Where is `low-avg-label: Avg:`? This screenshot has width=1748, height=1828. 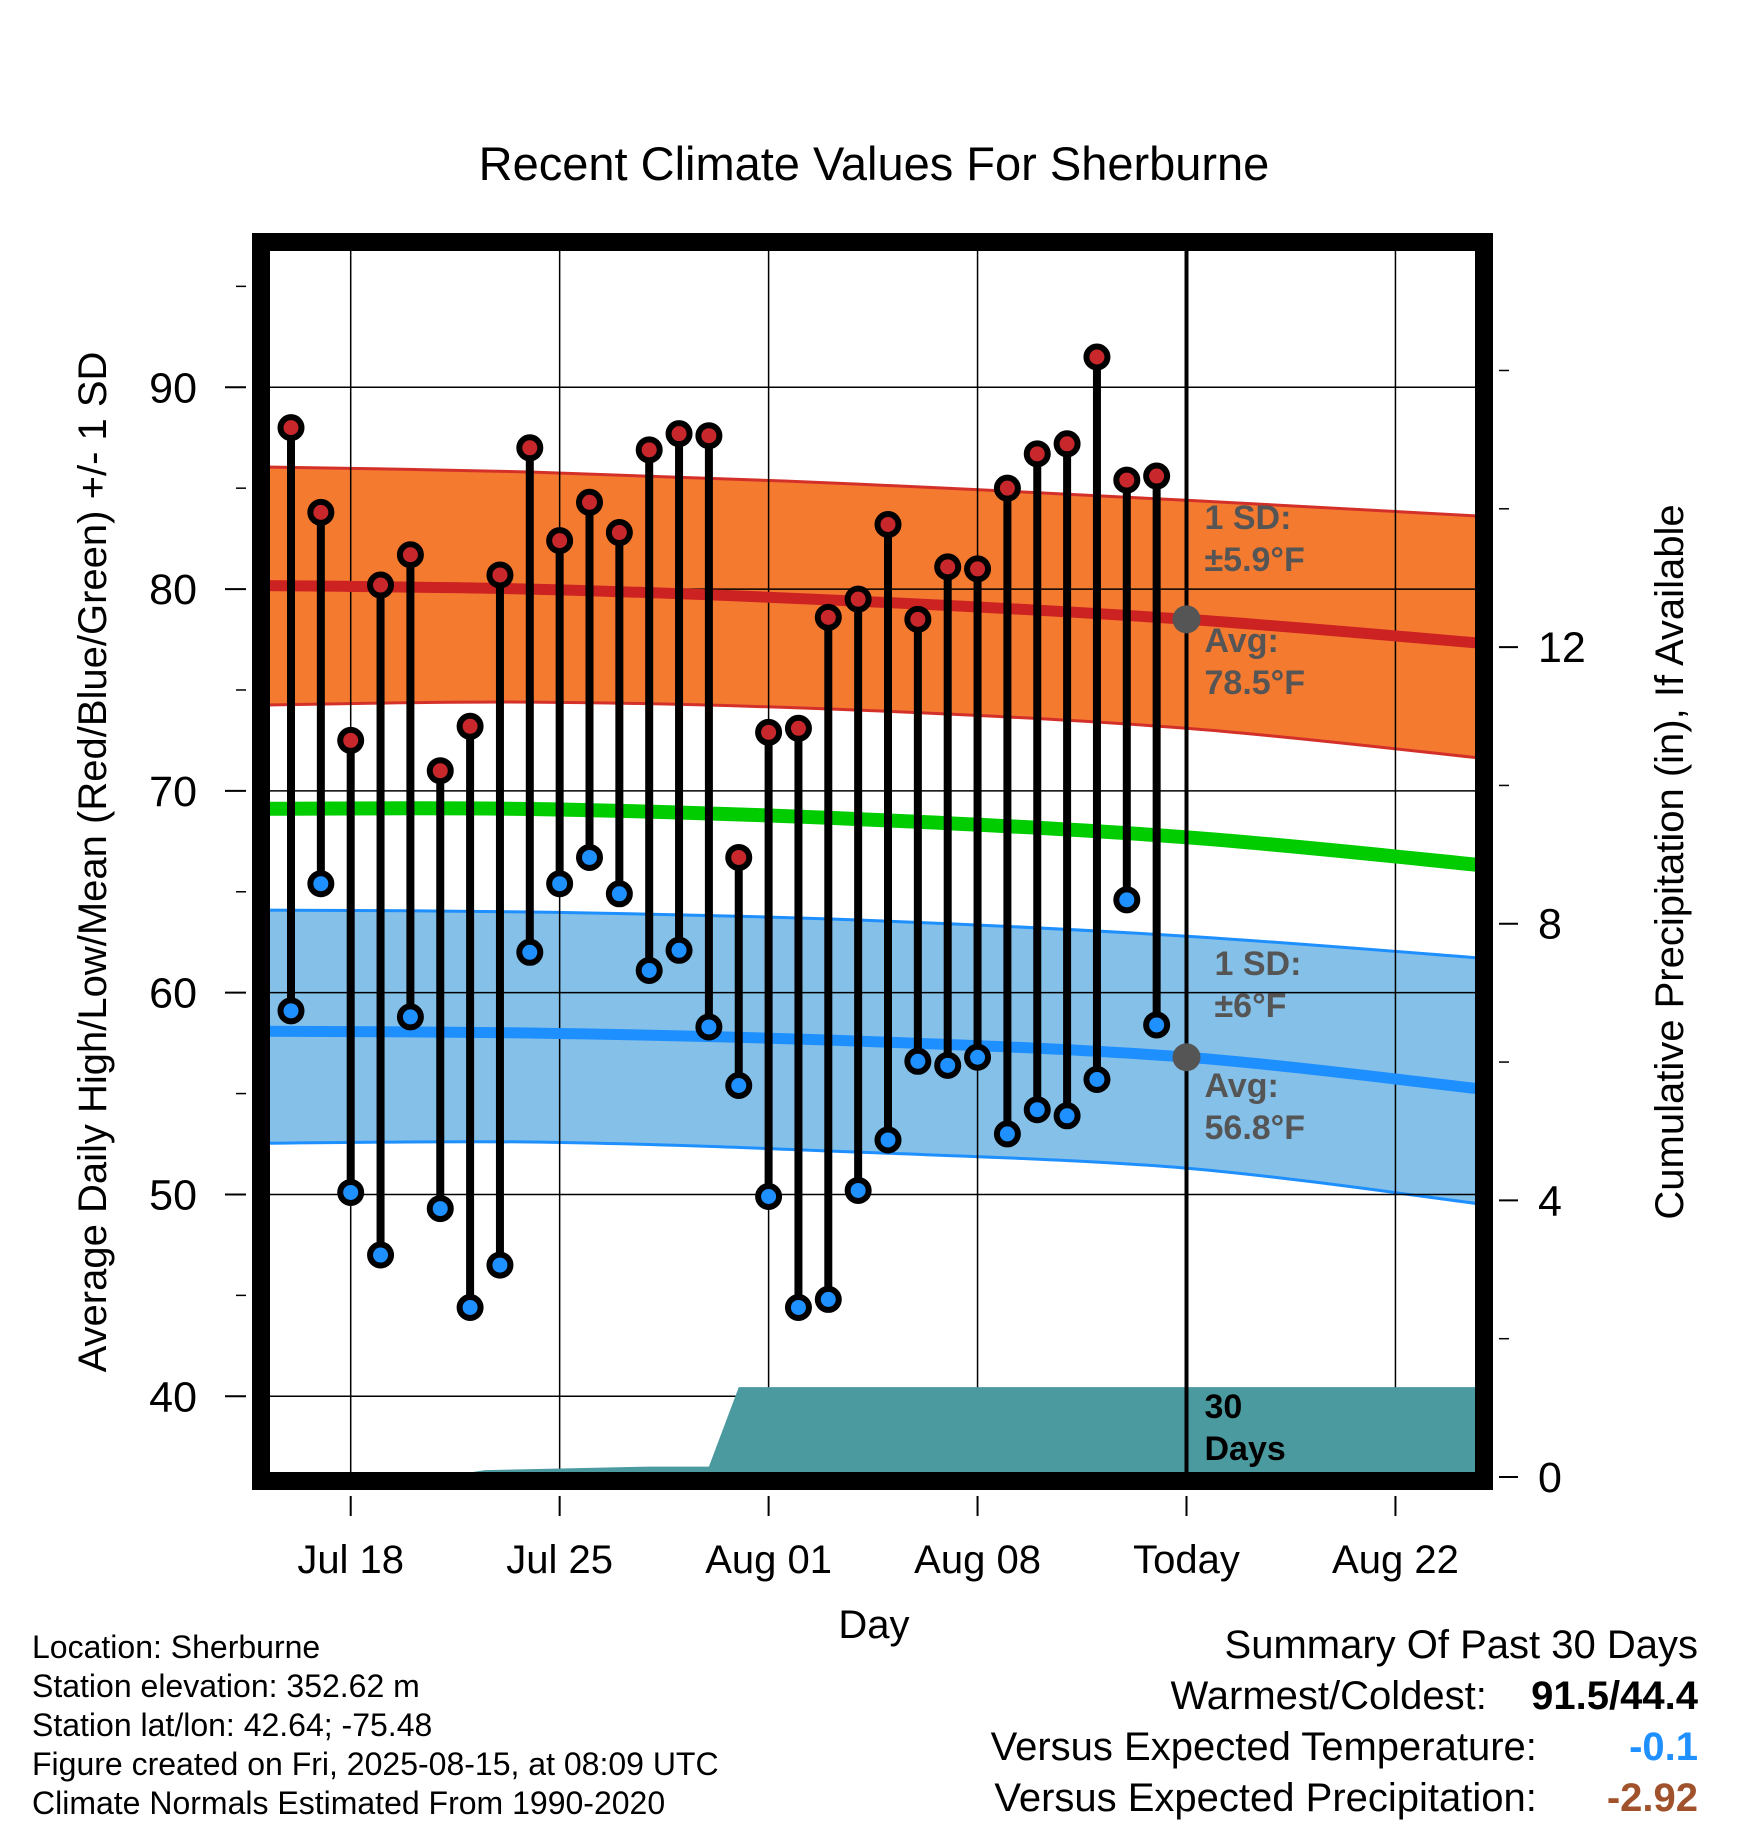 low-avg-label: Avg: is located at coordinates (1242, 1086).